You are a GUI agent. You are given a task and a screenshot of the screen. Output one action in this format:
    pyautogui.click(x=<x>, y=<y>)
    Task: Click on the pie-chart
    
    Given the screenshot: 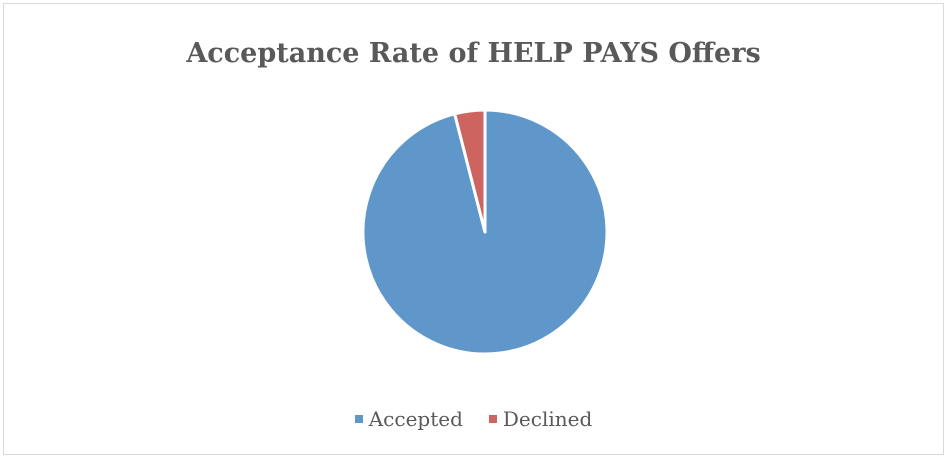 What is the action you would take?
    pyautogui.click(x=485, y=232)
    